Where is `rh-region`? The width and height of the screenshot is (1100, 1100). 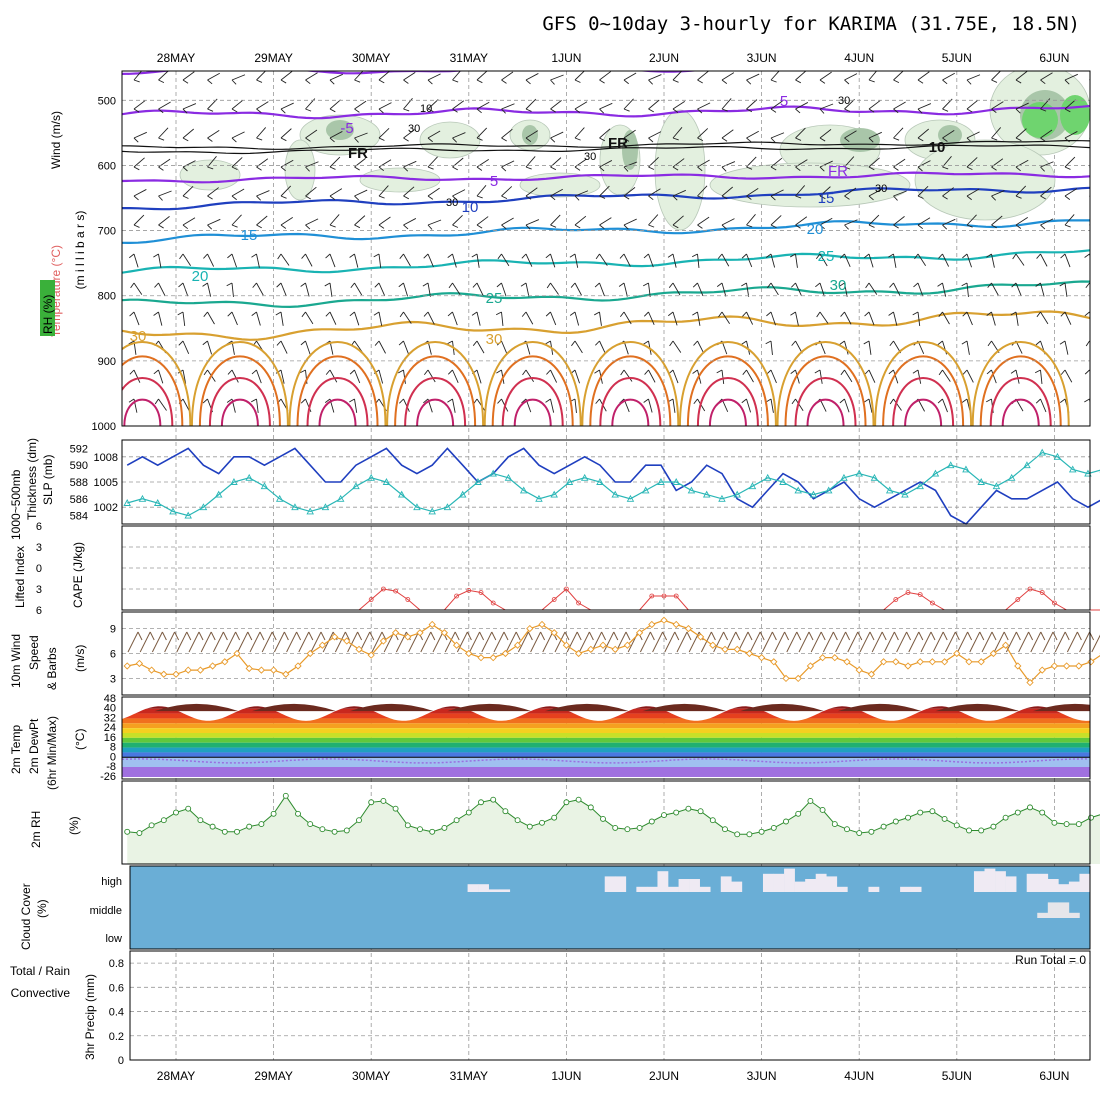 rh-region is located at coordinates (680, 170).